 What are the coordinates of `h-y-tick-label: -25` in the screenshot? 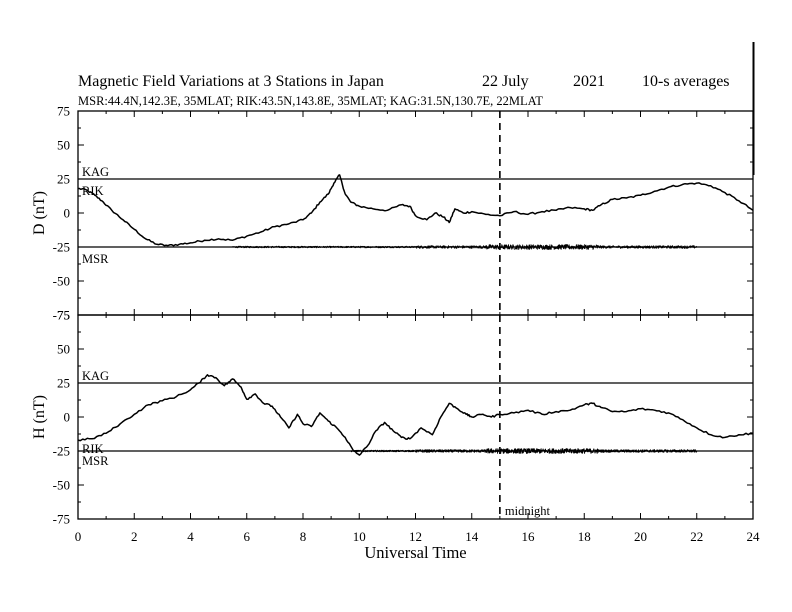 It's located at (61, 451).